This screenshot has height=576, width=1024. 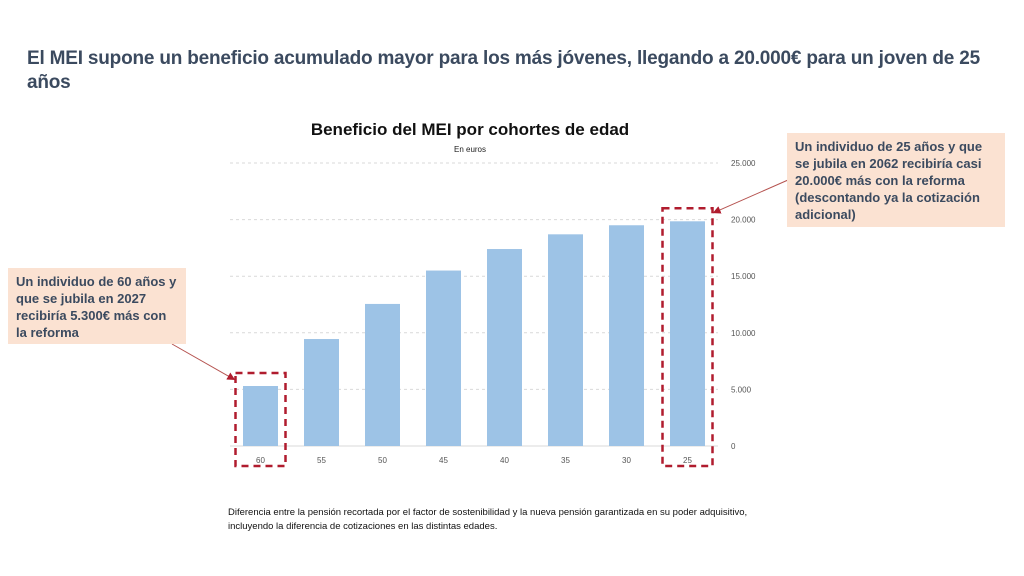 What do you see at coordinates (743, 333) in the screenshot?
I see `y-tick-label: 10.000` at bounding box center [743, 333].